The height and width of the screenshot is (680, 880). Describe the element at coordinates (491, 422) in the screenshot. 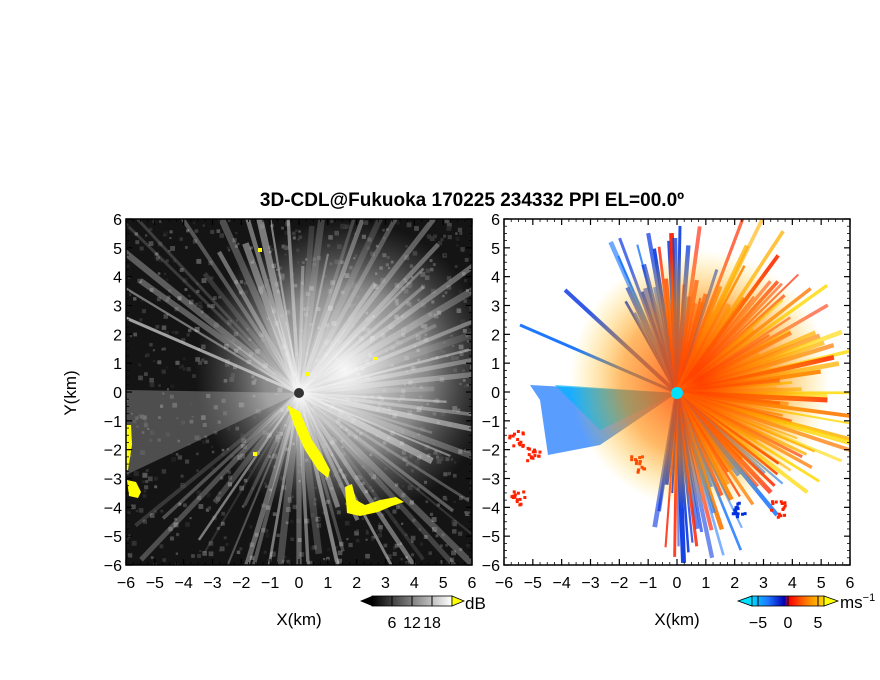

I see `y-tick-label: −1` at that location.